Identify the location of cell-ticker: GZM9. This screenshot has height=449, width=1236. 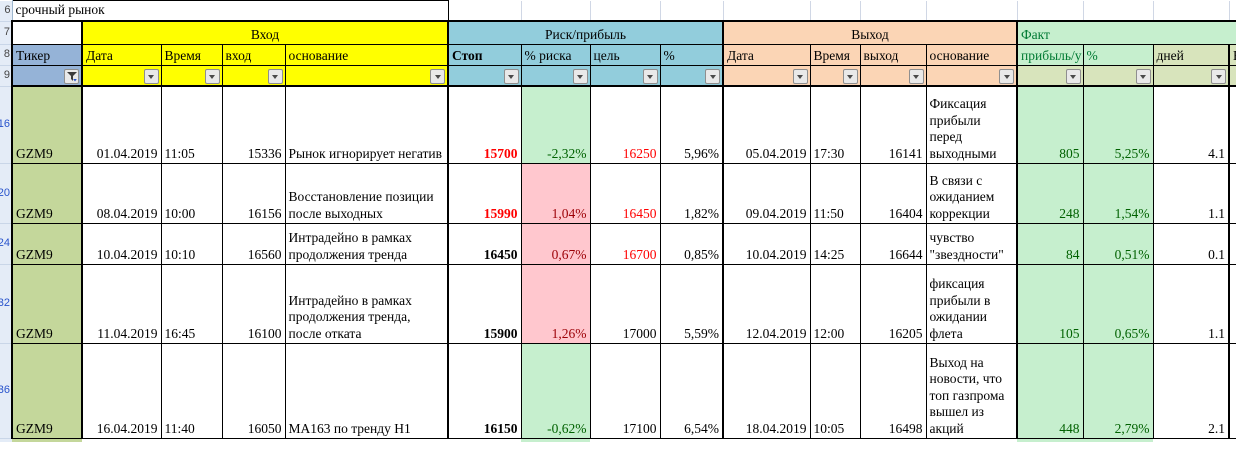
(47, 391).